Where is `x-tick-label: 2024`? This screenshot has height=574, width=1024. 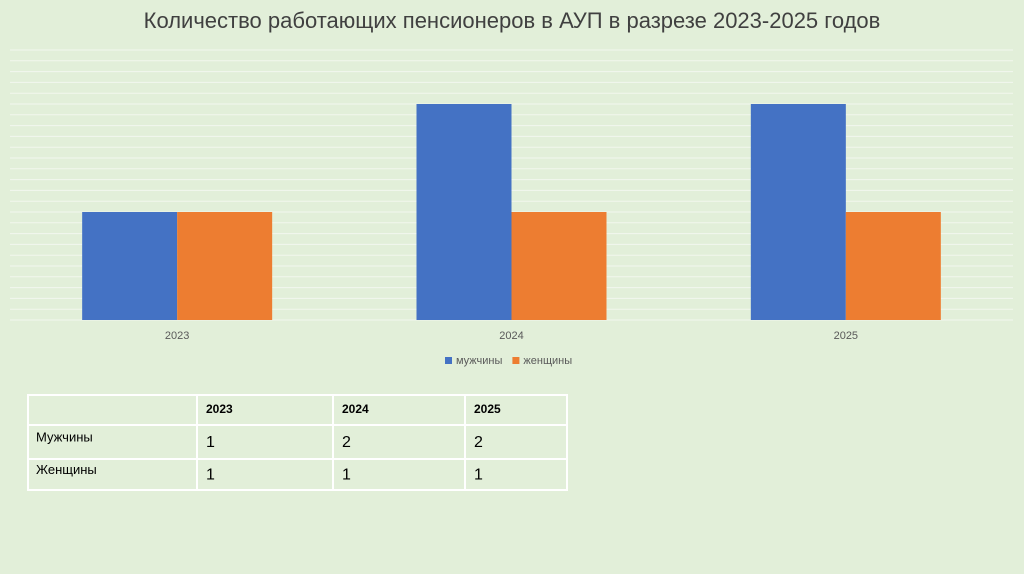 x-tick-label: 2024 is located at coordinates (511, 336).